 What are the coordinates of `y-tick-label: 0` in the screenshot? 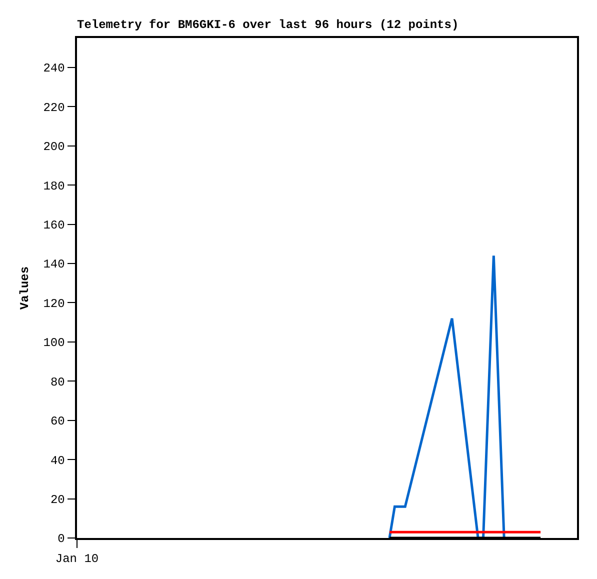 It's located at (61, 539).